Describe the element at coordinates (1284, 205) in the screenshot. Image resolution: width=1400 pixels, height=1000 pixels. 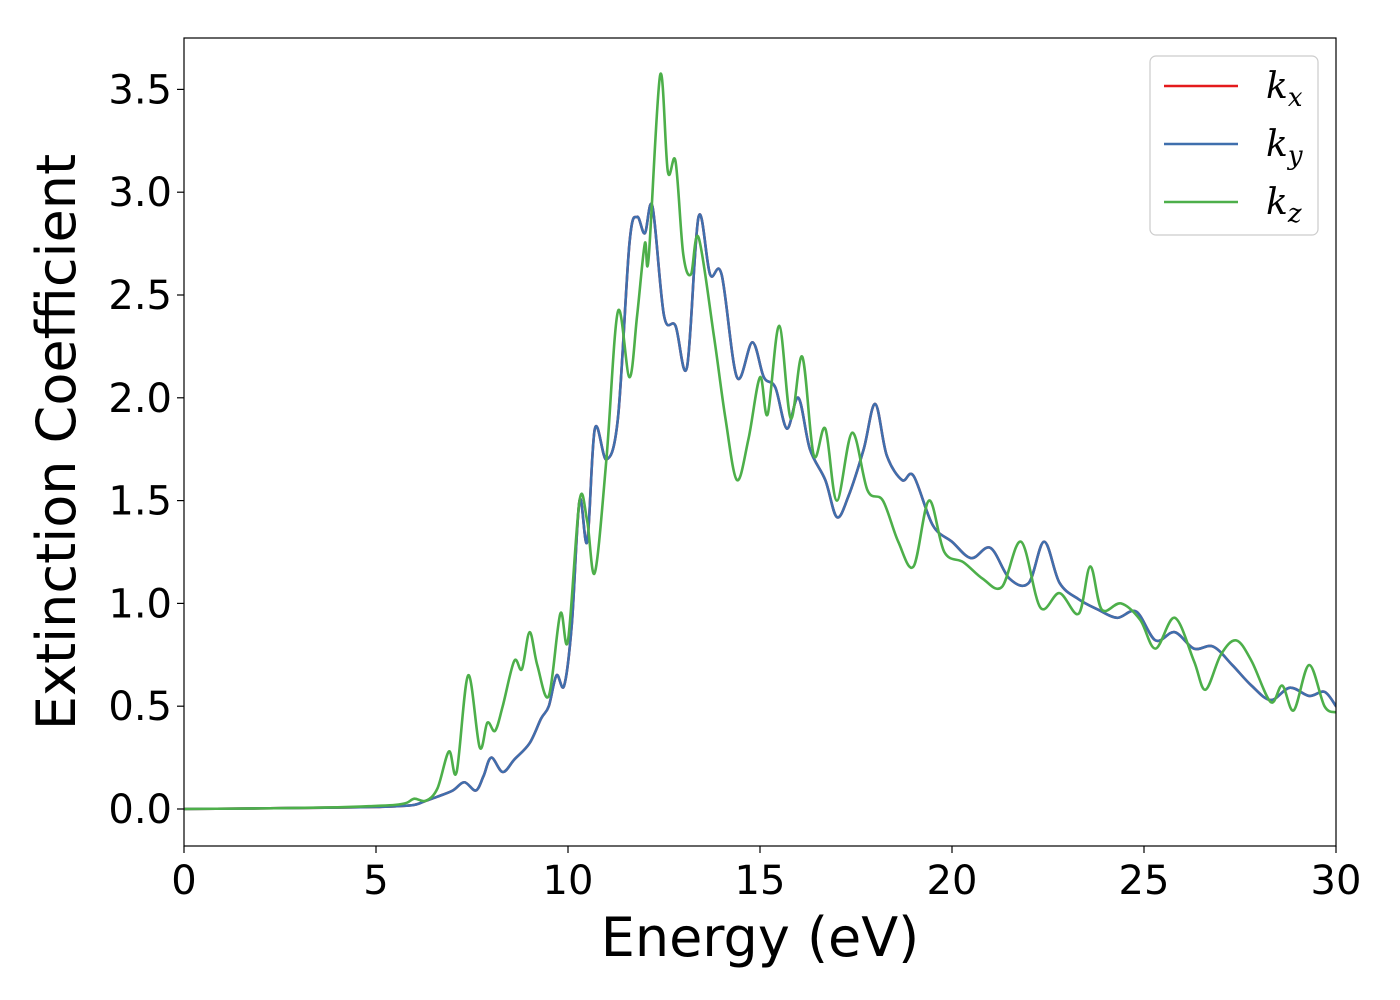
I see `legend-label-z: kz` at that location.